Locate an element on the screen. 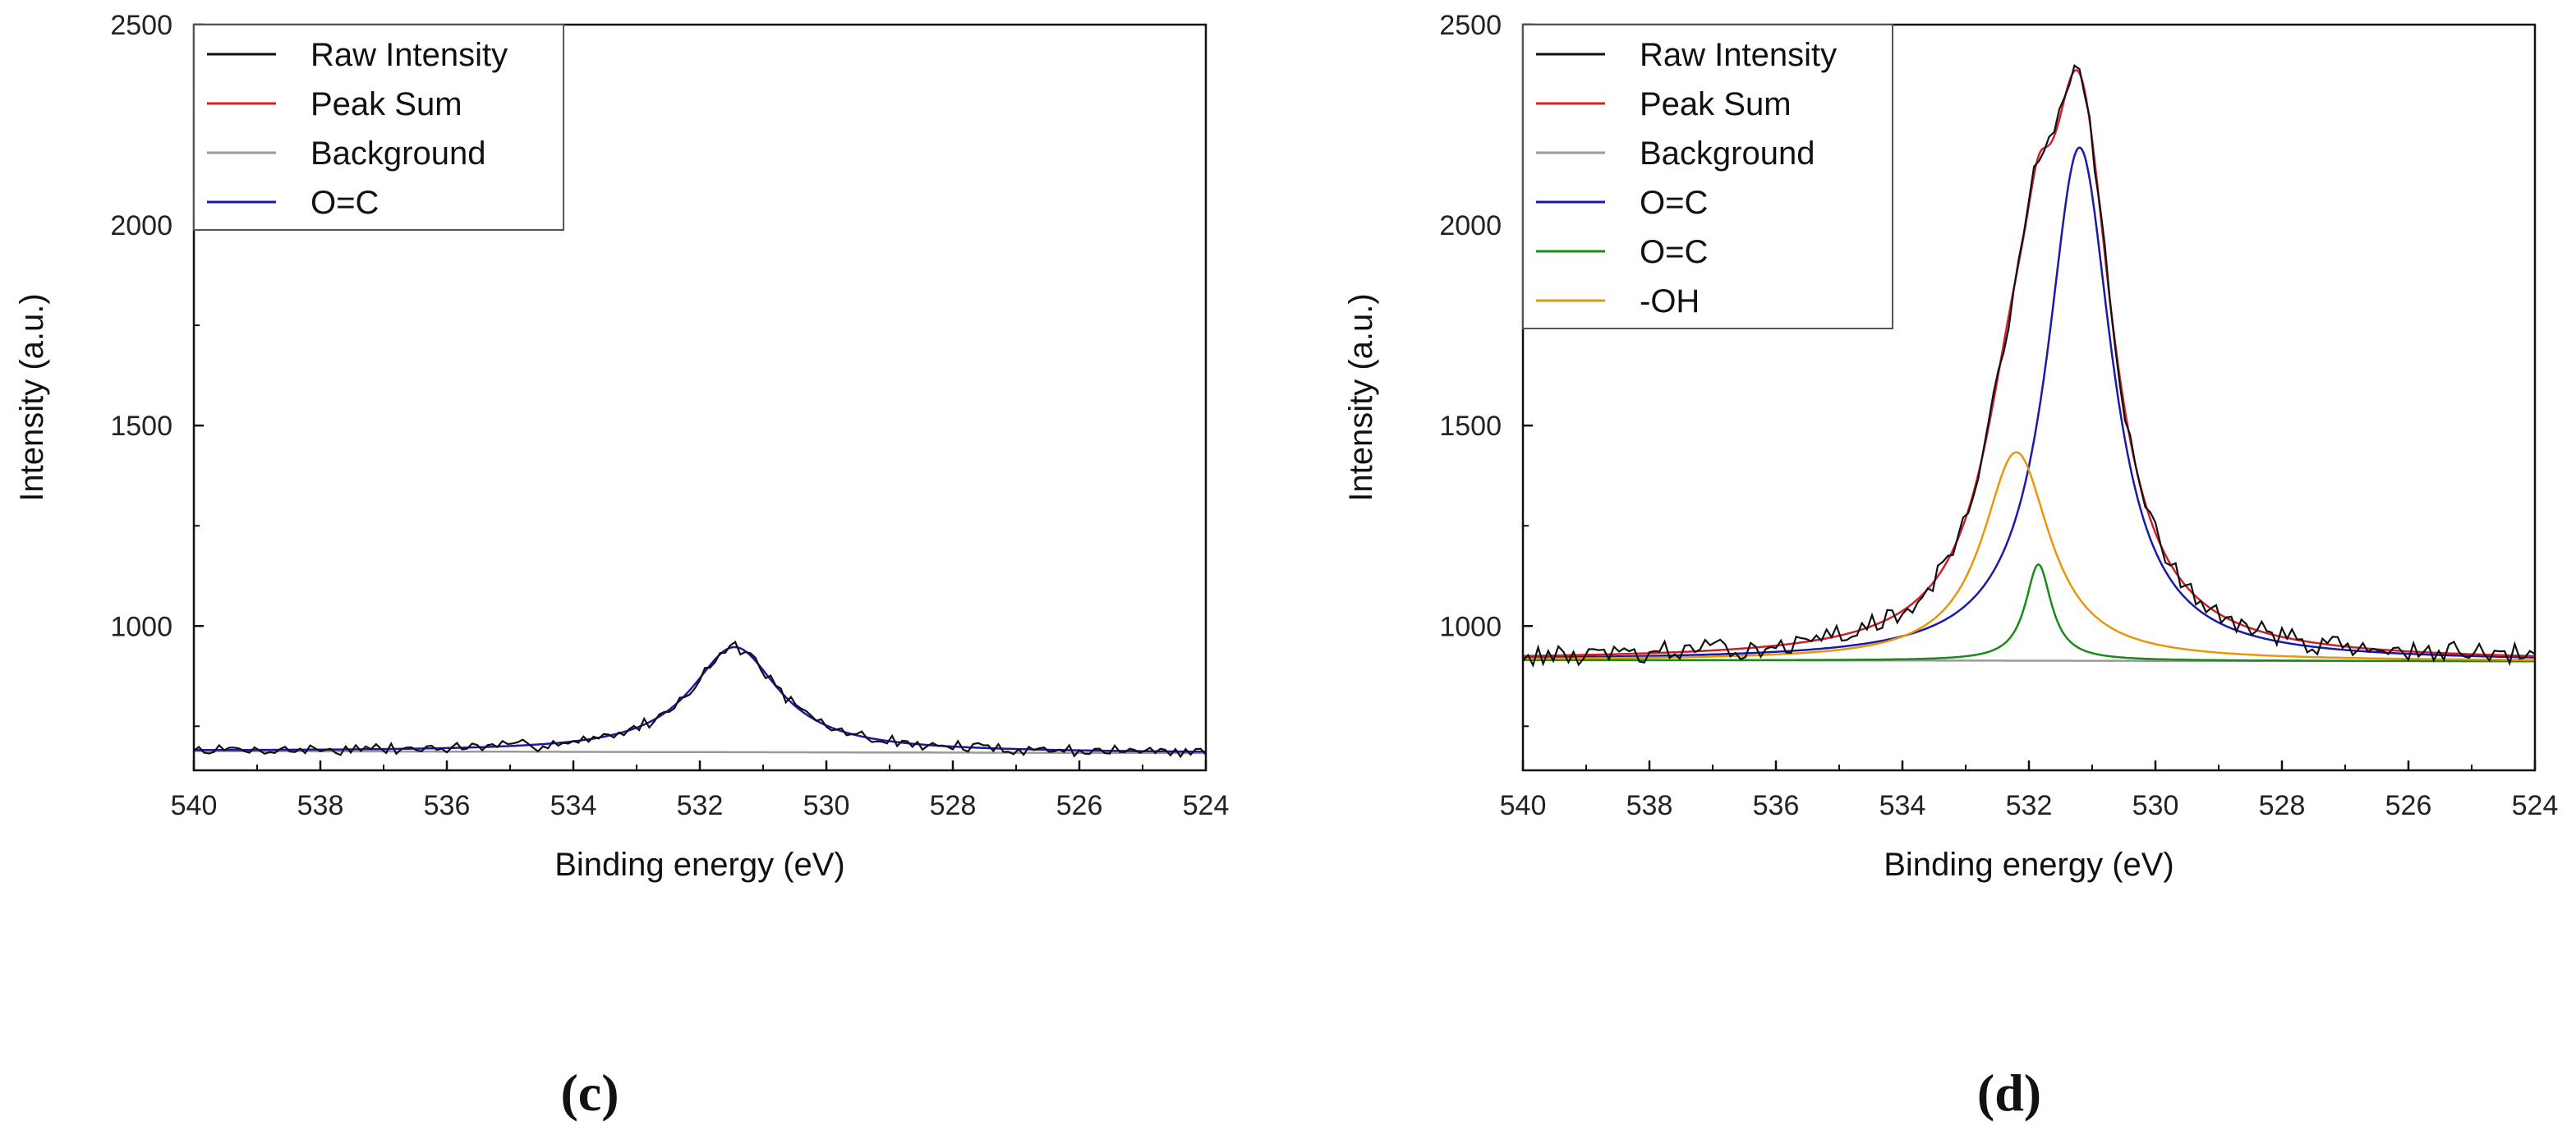 This screenshot has width=2576, height=1144. y-axis-title-c: Intensity (a.u.) is located at coordinates (32, 397).